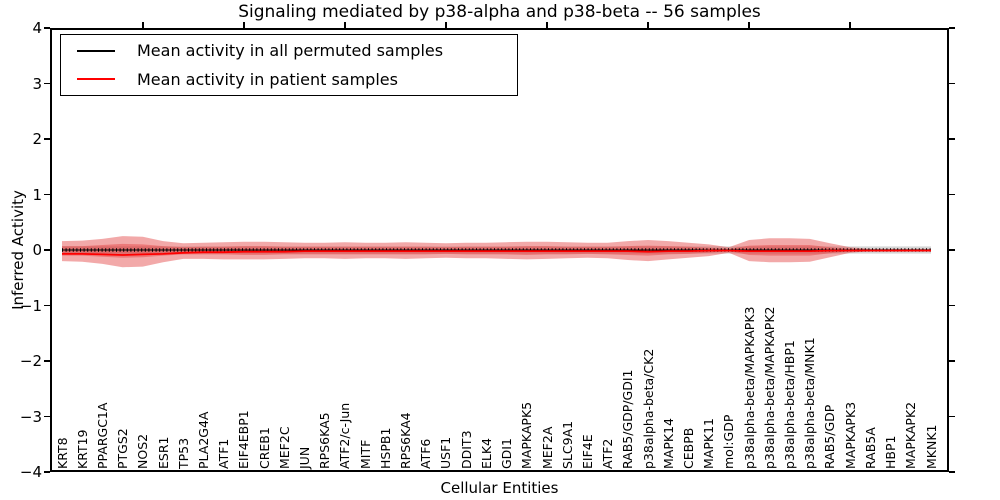  What do you see at coordinates (486, 453) in the screenshot?
I see `x-category-label: ELK4` at bounding box center [486, 453].